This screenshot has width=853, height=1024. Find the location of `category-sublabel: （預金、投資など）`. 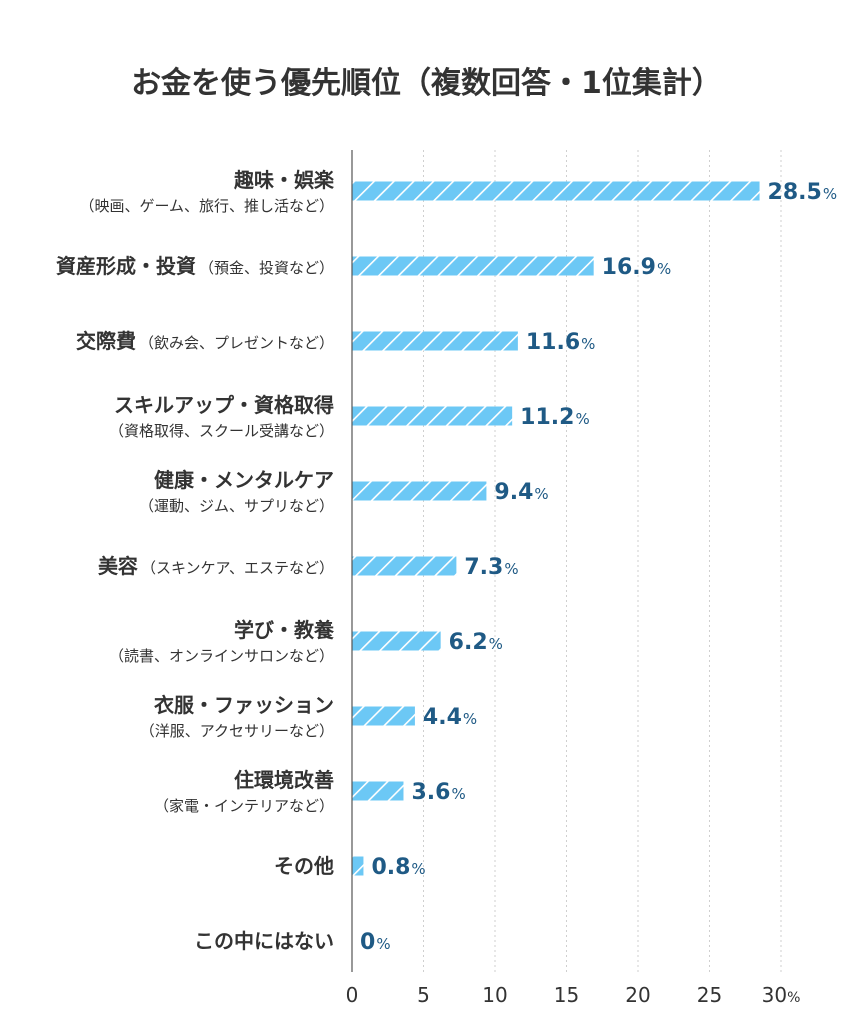

category-sublabel: （預金、投資など） is located at coordinates (266, 268).